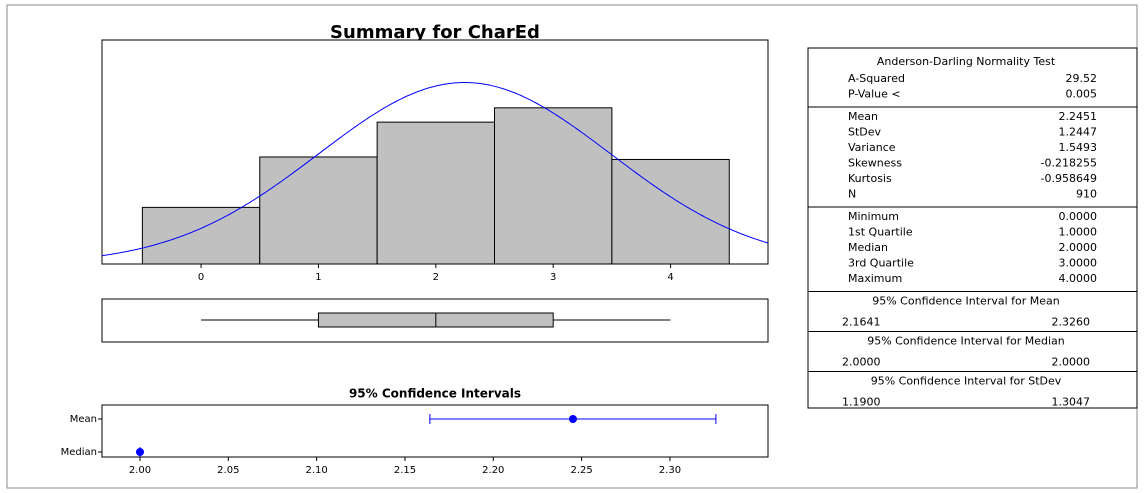 This screenshot has height=493, width=1144. Describe the element at coordinates (966, 61) in the screenshot. I see `section-header: Anderson-Darling Normality Test` at that location.